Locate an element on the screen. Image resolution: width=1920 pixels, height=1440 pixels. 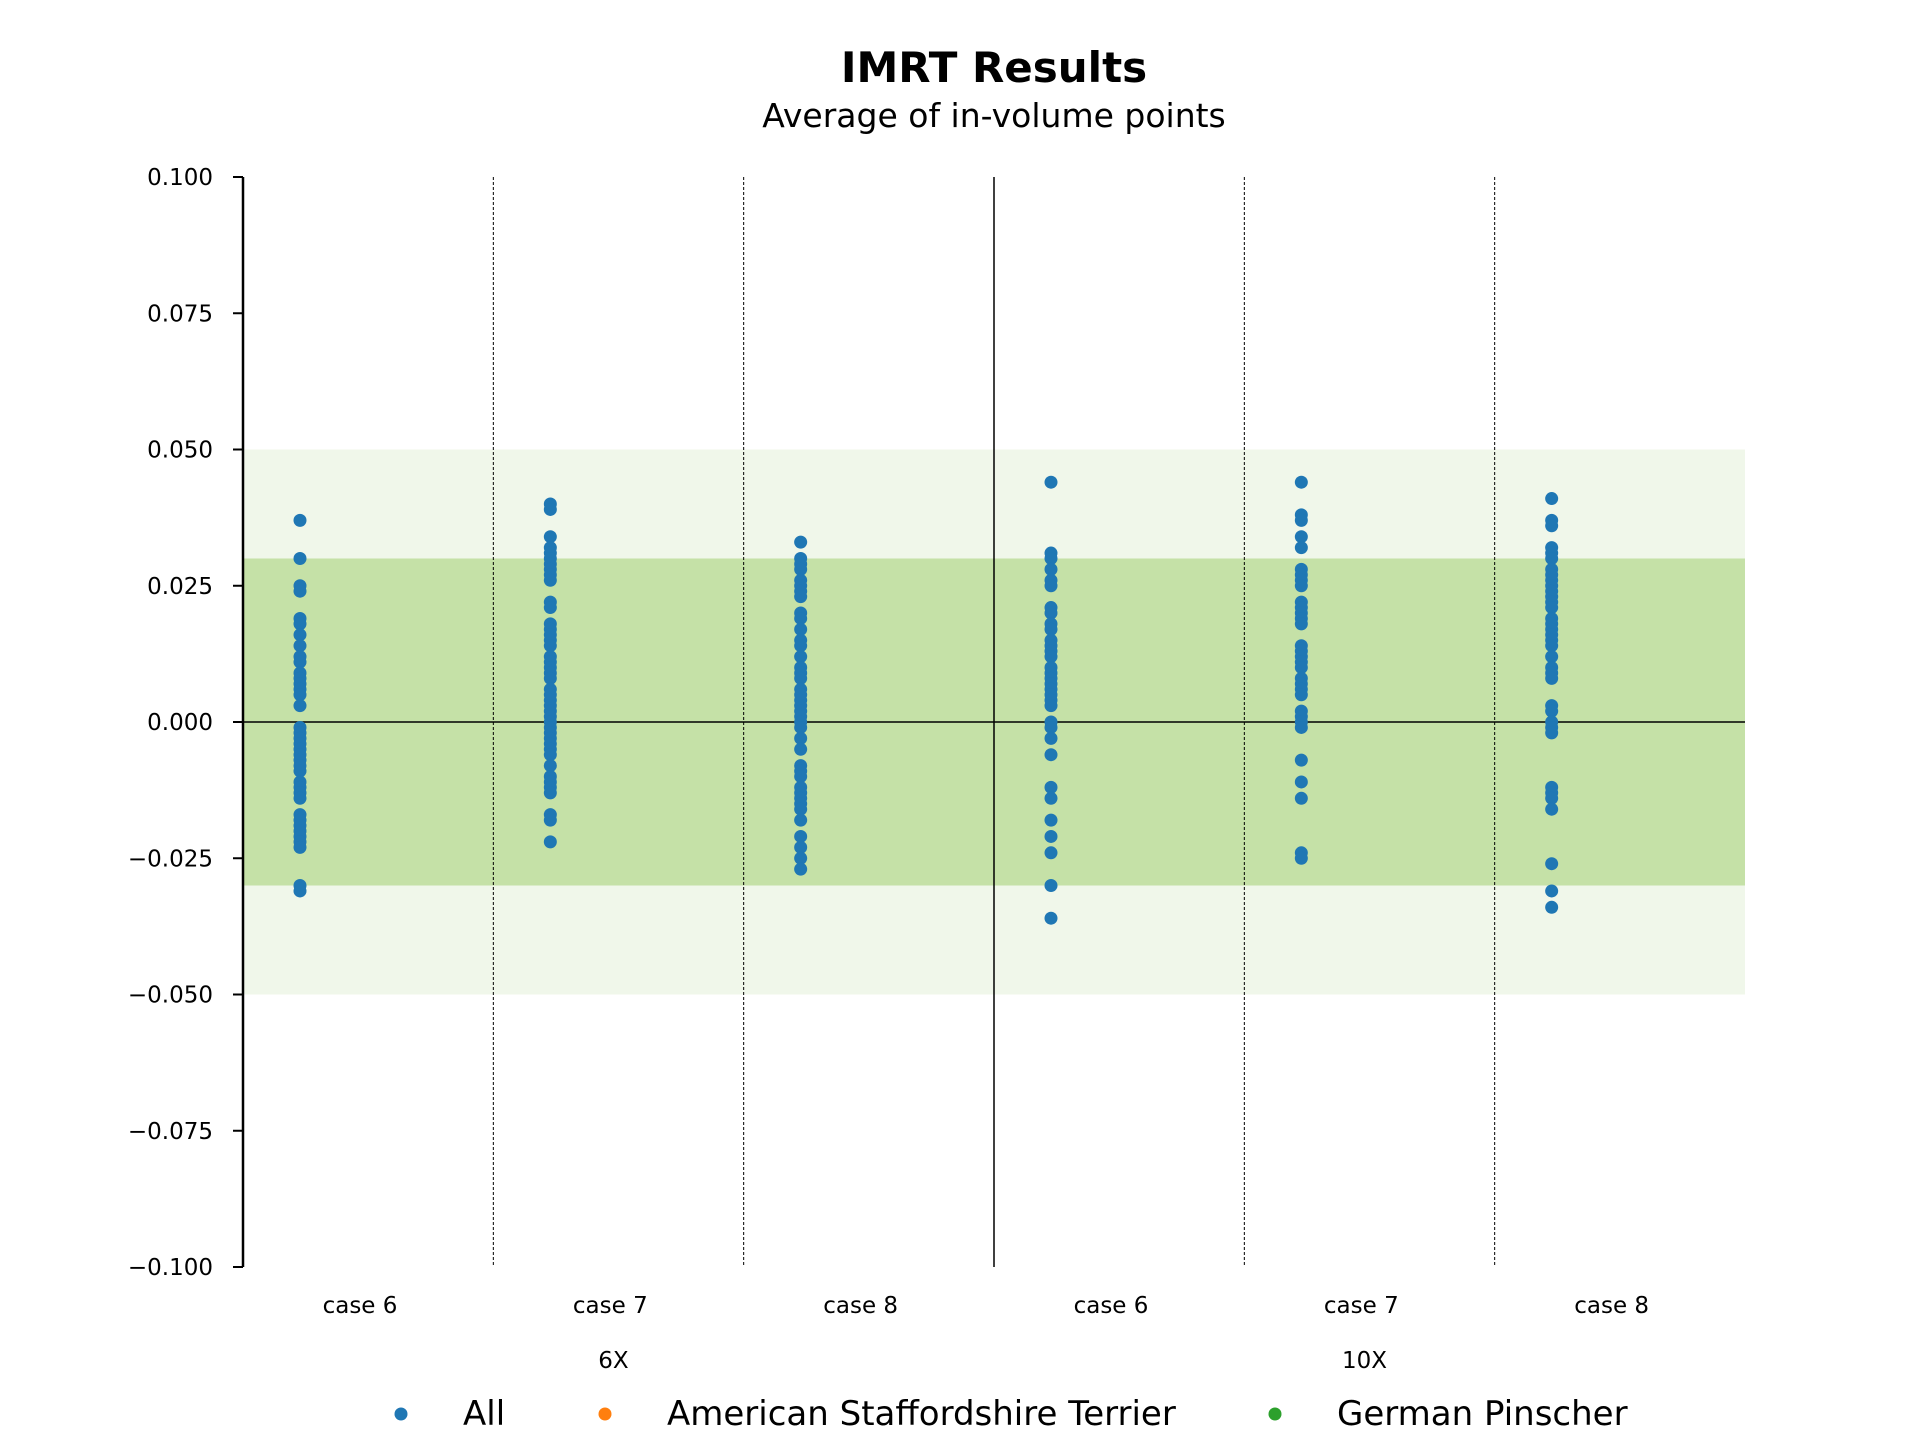
chart-title: IMRT Results is located at coordinates (994, 67).